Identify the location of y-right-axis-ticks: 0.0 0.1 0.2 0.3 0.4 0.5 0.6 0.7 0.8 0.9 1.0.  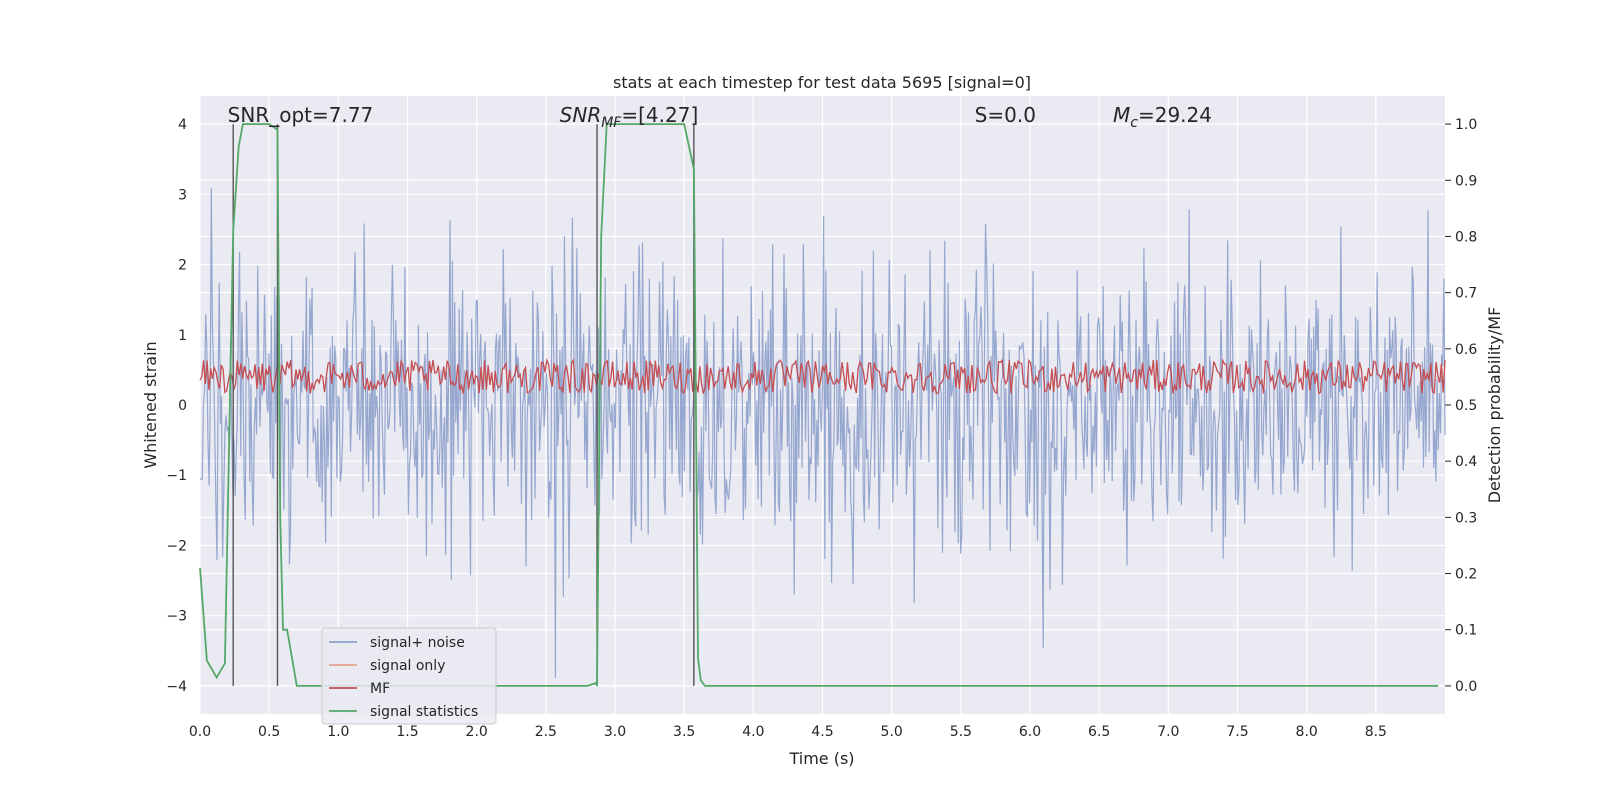
(1461, 406).